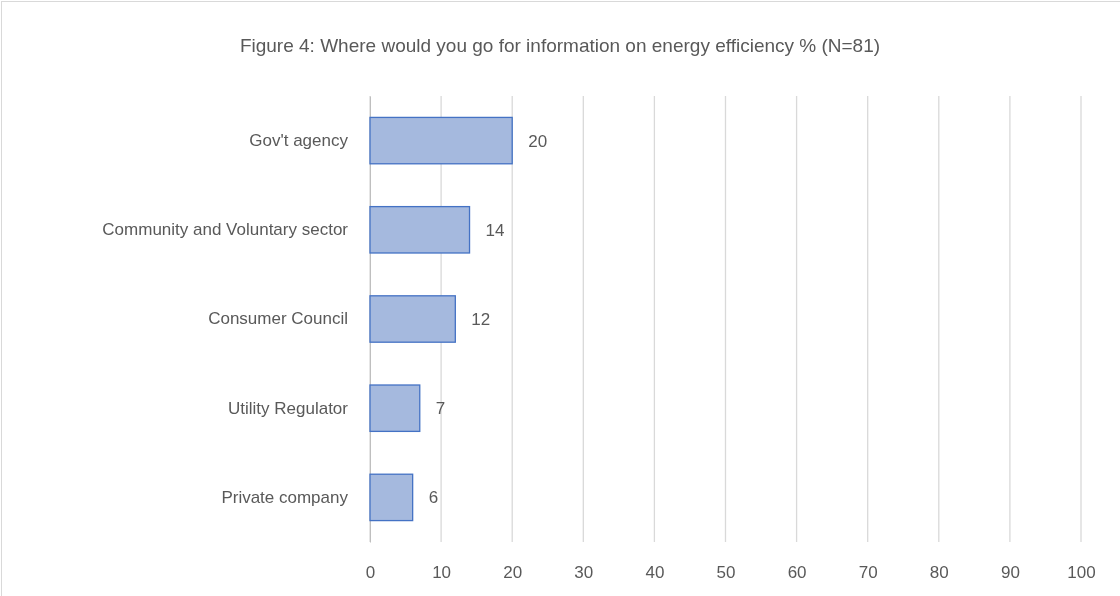  Describe the element at coordinates (433, 498) in the screenshot. I see `data-label: 6` at that location.